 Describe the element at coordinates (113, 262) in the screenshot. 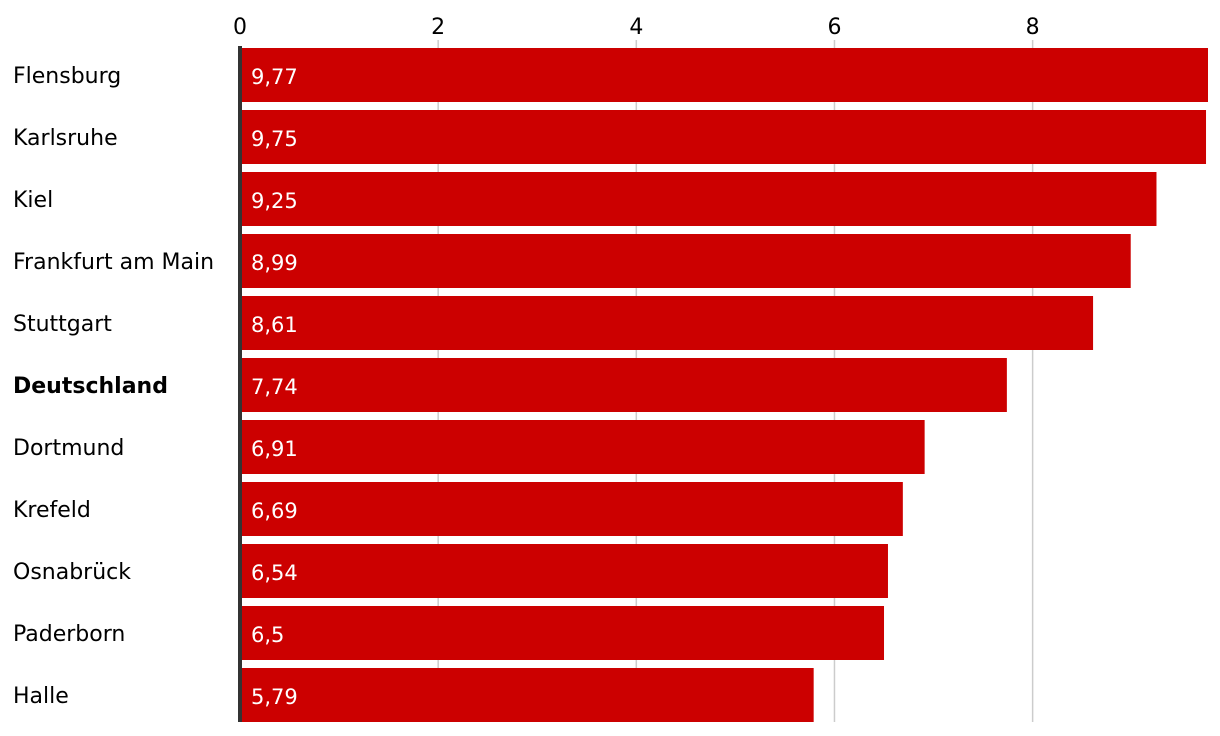

I see `category-label-frankfurt-am-main: Frankfurt am Main` at that location.